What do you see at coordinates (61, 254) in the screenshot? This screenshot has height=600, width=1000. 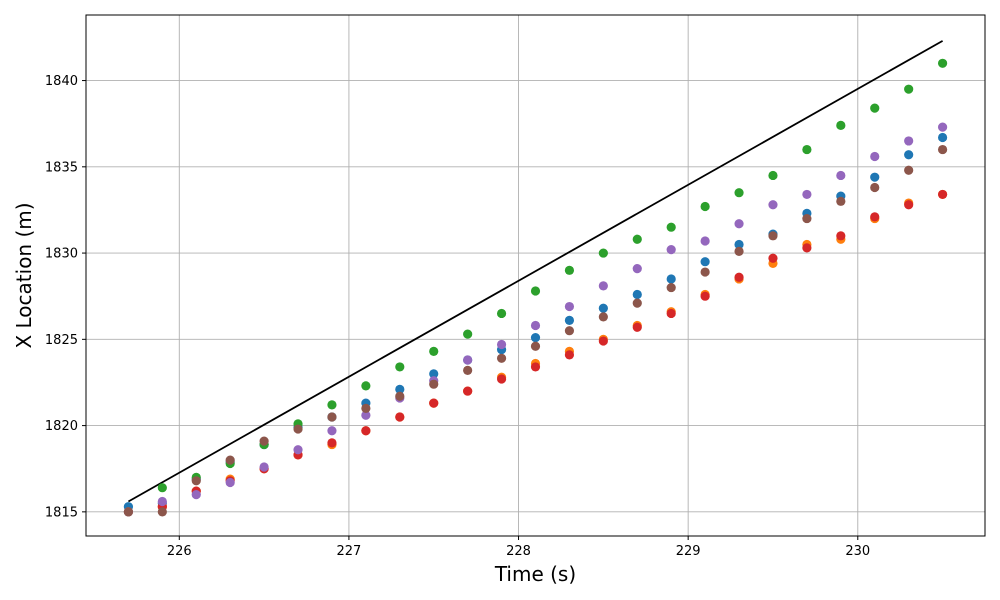 I see `y-tick-label: 1830` at bounding box center [61, 254].